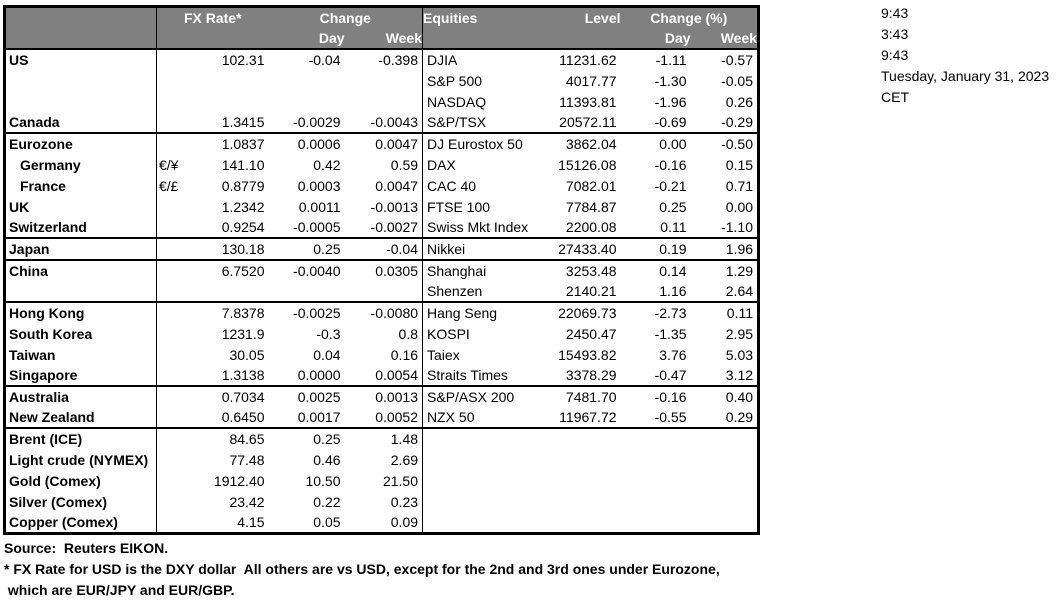 The height and width of the screenshot is (600, 1058). What do you see at coordinates (384, 206) in the screenshot?
I see `fx-change-week-value: -0.0013` at bounding box center [384, 206].